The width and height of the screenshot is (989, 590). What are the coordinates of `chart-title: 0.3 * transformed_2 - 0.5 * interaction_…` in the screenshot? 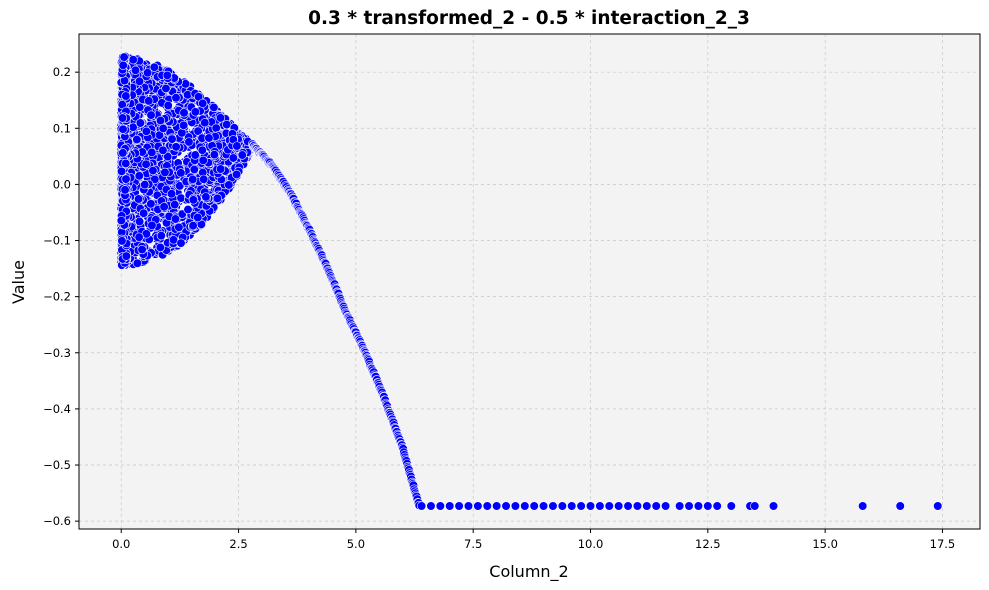 It's located at (529, 18).